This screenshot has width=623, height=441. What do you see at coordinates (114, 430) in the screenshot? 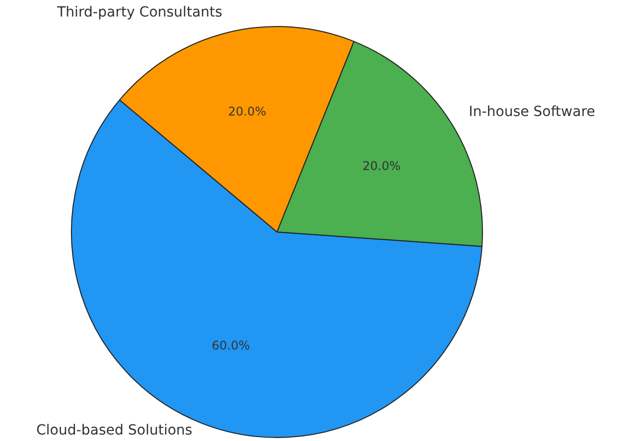
I see `slice-label: Cloud-based Solutions` at bounding box center [114, 430].